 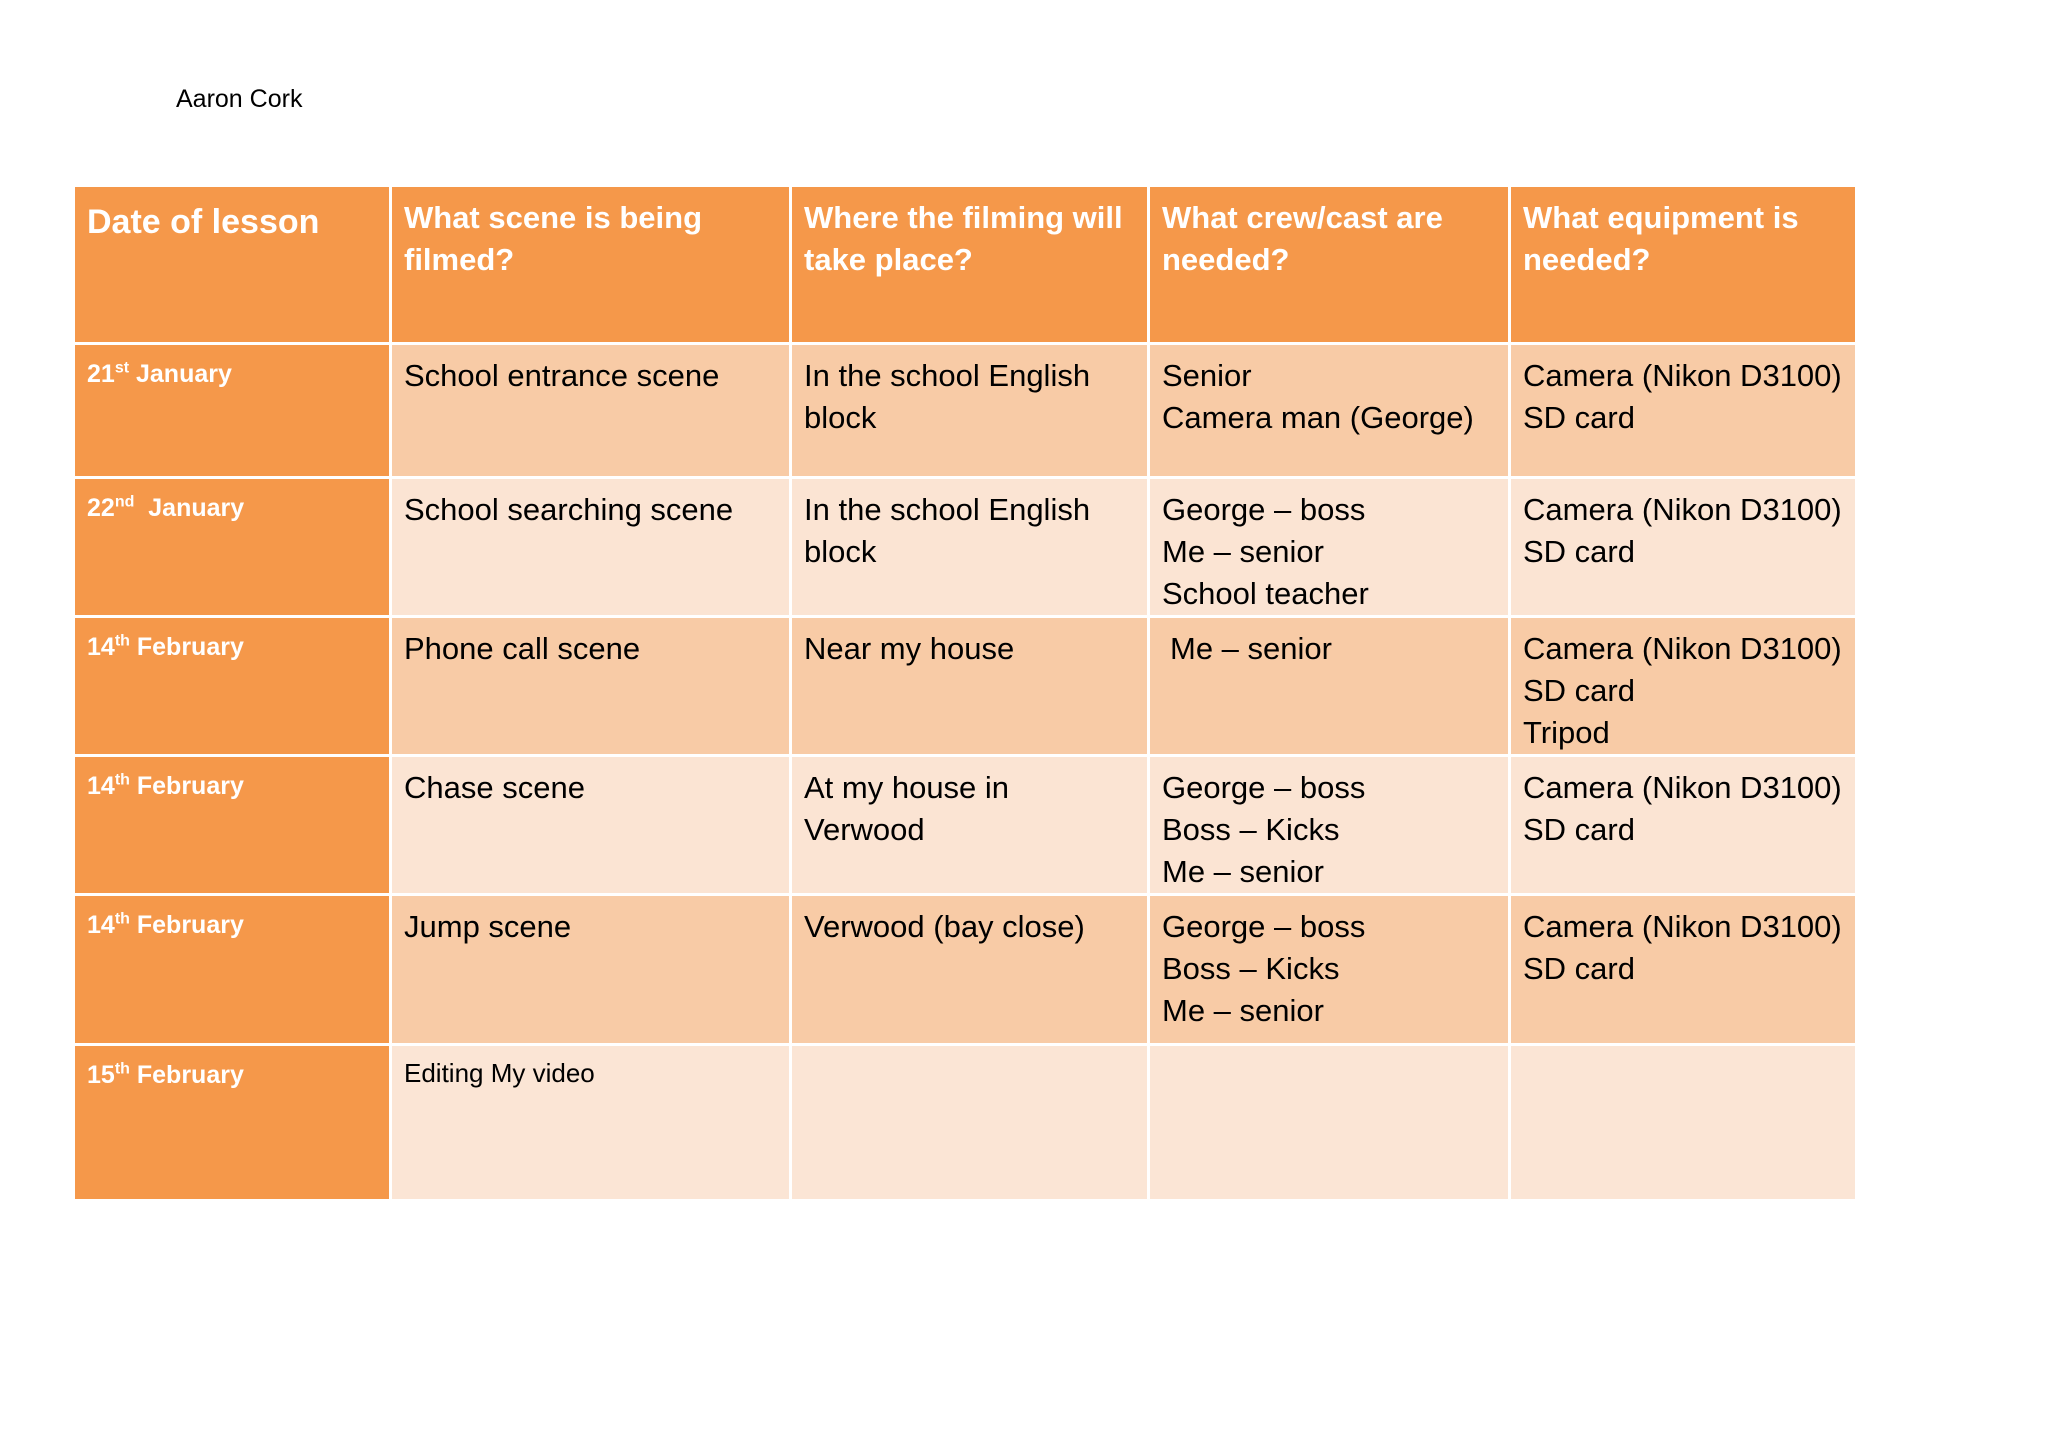 What do you see at coordinates (124, 502) in the screenshot?
I see `date-suffix: nd` at bounding box center [124, 502].